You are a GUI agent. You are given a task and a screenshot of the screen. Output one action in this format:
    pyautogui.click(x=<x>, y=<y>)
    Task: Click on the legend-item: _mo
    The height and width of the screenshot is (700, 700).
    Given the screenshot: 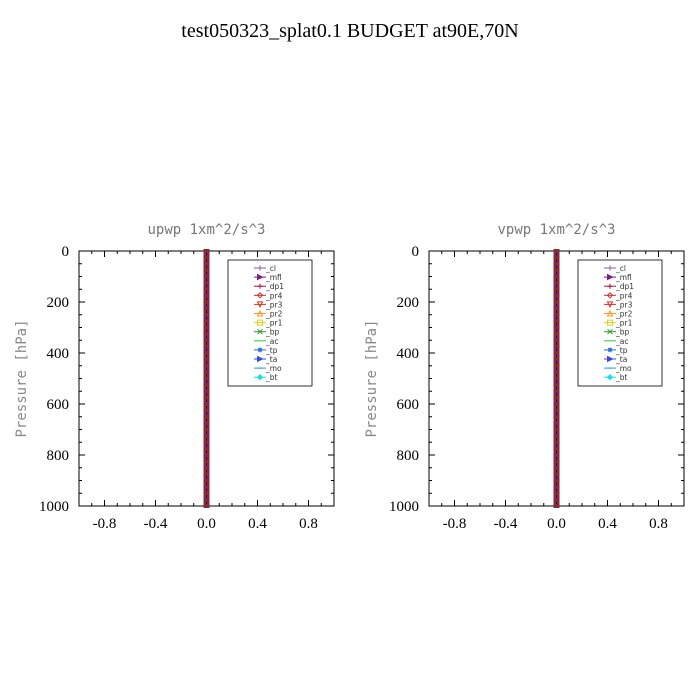 What is the action you would take?
    pyautogui.click(x=268, y=368)
    